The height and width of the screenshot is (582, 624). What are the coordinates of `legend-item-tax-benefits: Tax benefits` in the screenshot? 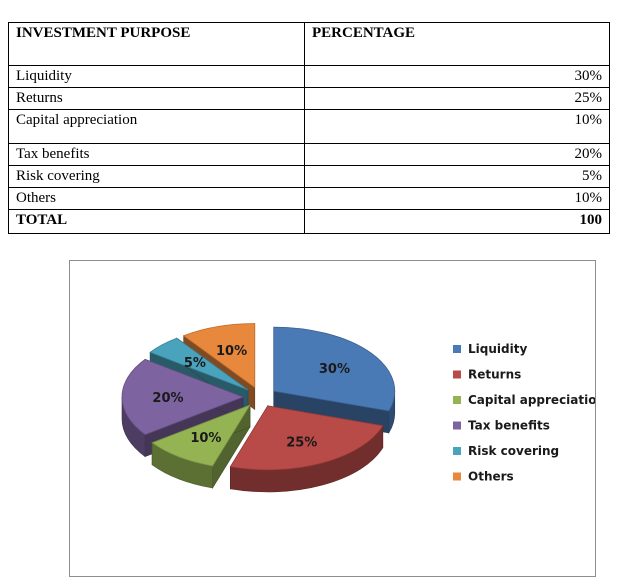 It's located at (501, 426).